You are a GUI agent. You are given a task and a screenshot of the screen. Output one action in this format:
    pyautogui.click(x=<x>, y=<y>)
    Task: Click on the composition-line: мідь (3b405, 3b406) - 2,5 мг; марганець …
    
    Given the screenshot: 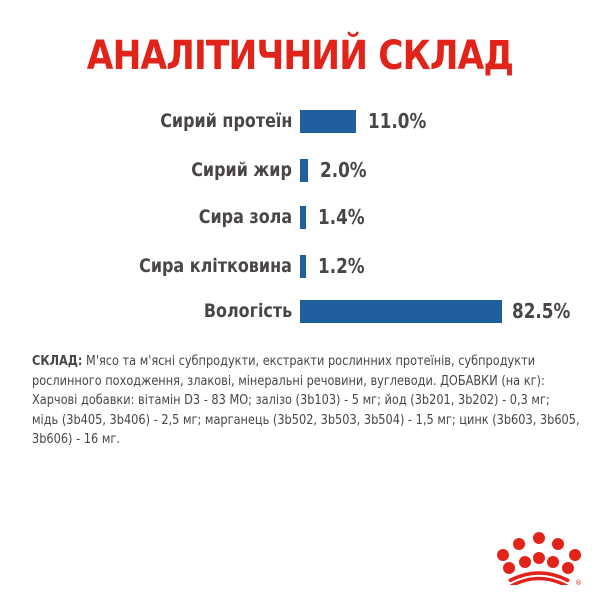 What is the action you would take?
    pyautogui.click(x=306, y=420)
    